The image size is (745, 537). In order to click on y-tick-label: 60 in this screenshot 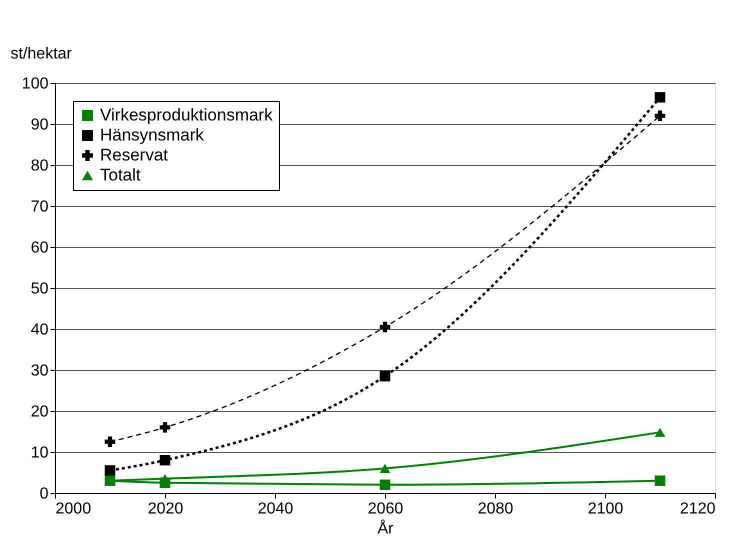, I will do `click(39, 248)`.